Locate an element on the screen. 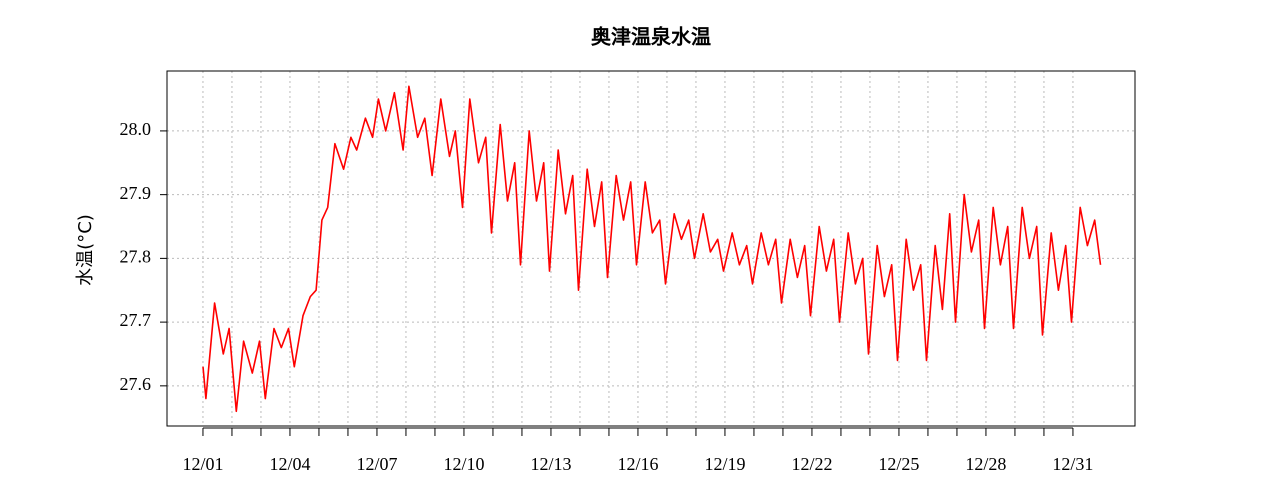  x-tick-label: 12/13 is located at coordinates (550, 464).